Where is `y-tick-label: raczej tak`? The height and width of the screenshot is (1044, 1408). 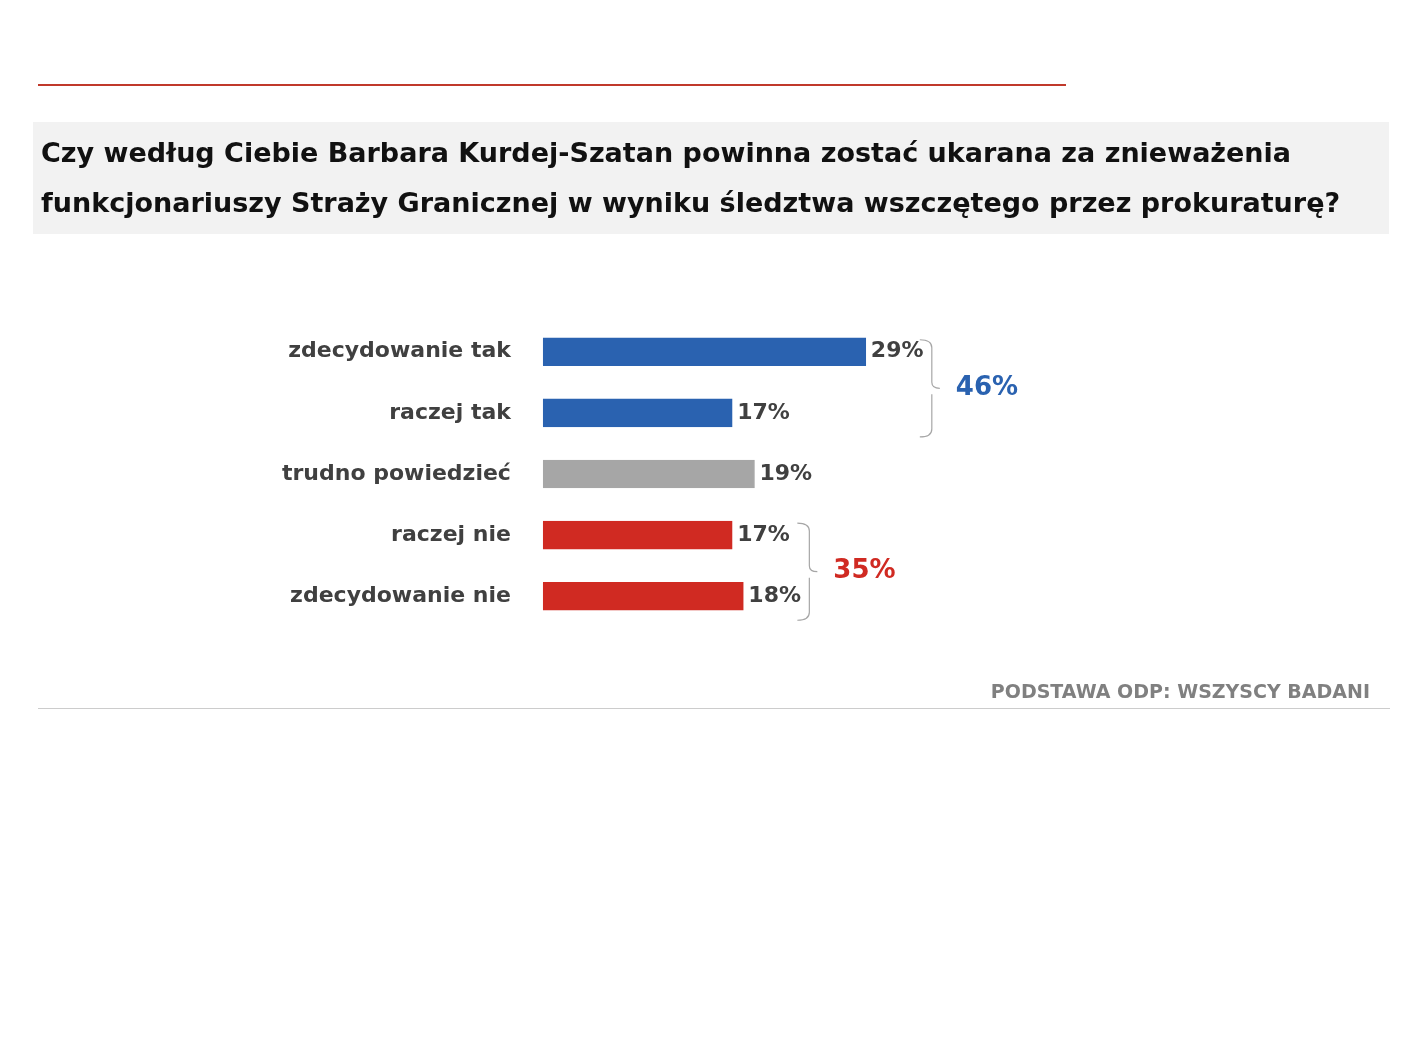 y-tick-label: raczej tak is located at coordinates (451, 411).